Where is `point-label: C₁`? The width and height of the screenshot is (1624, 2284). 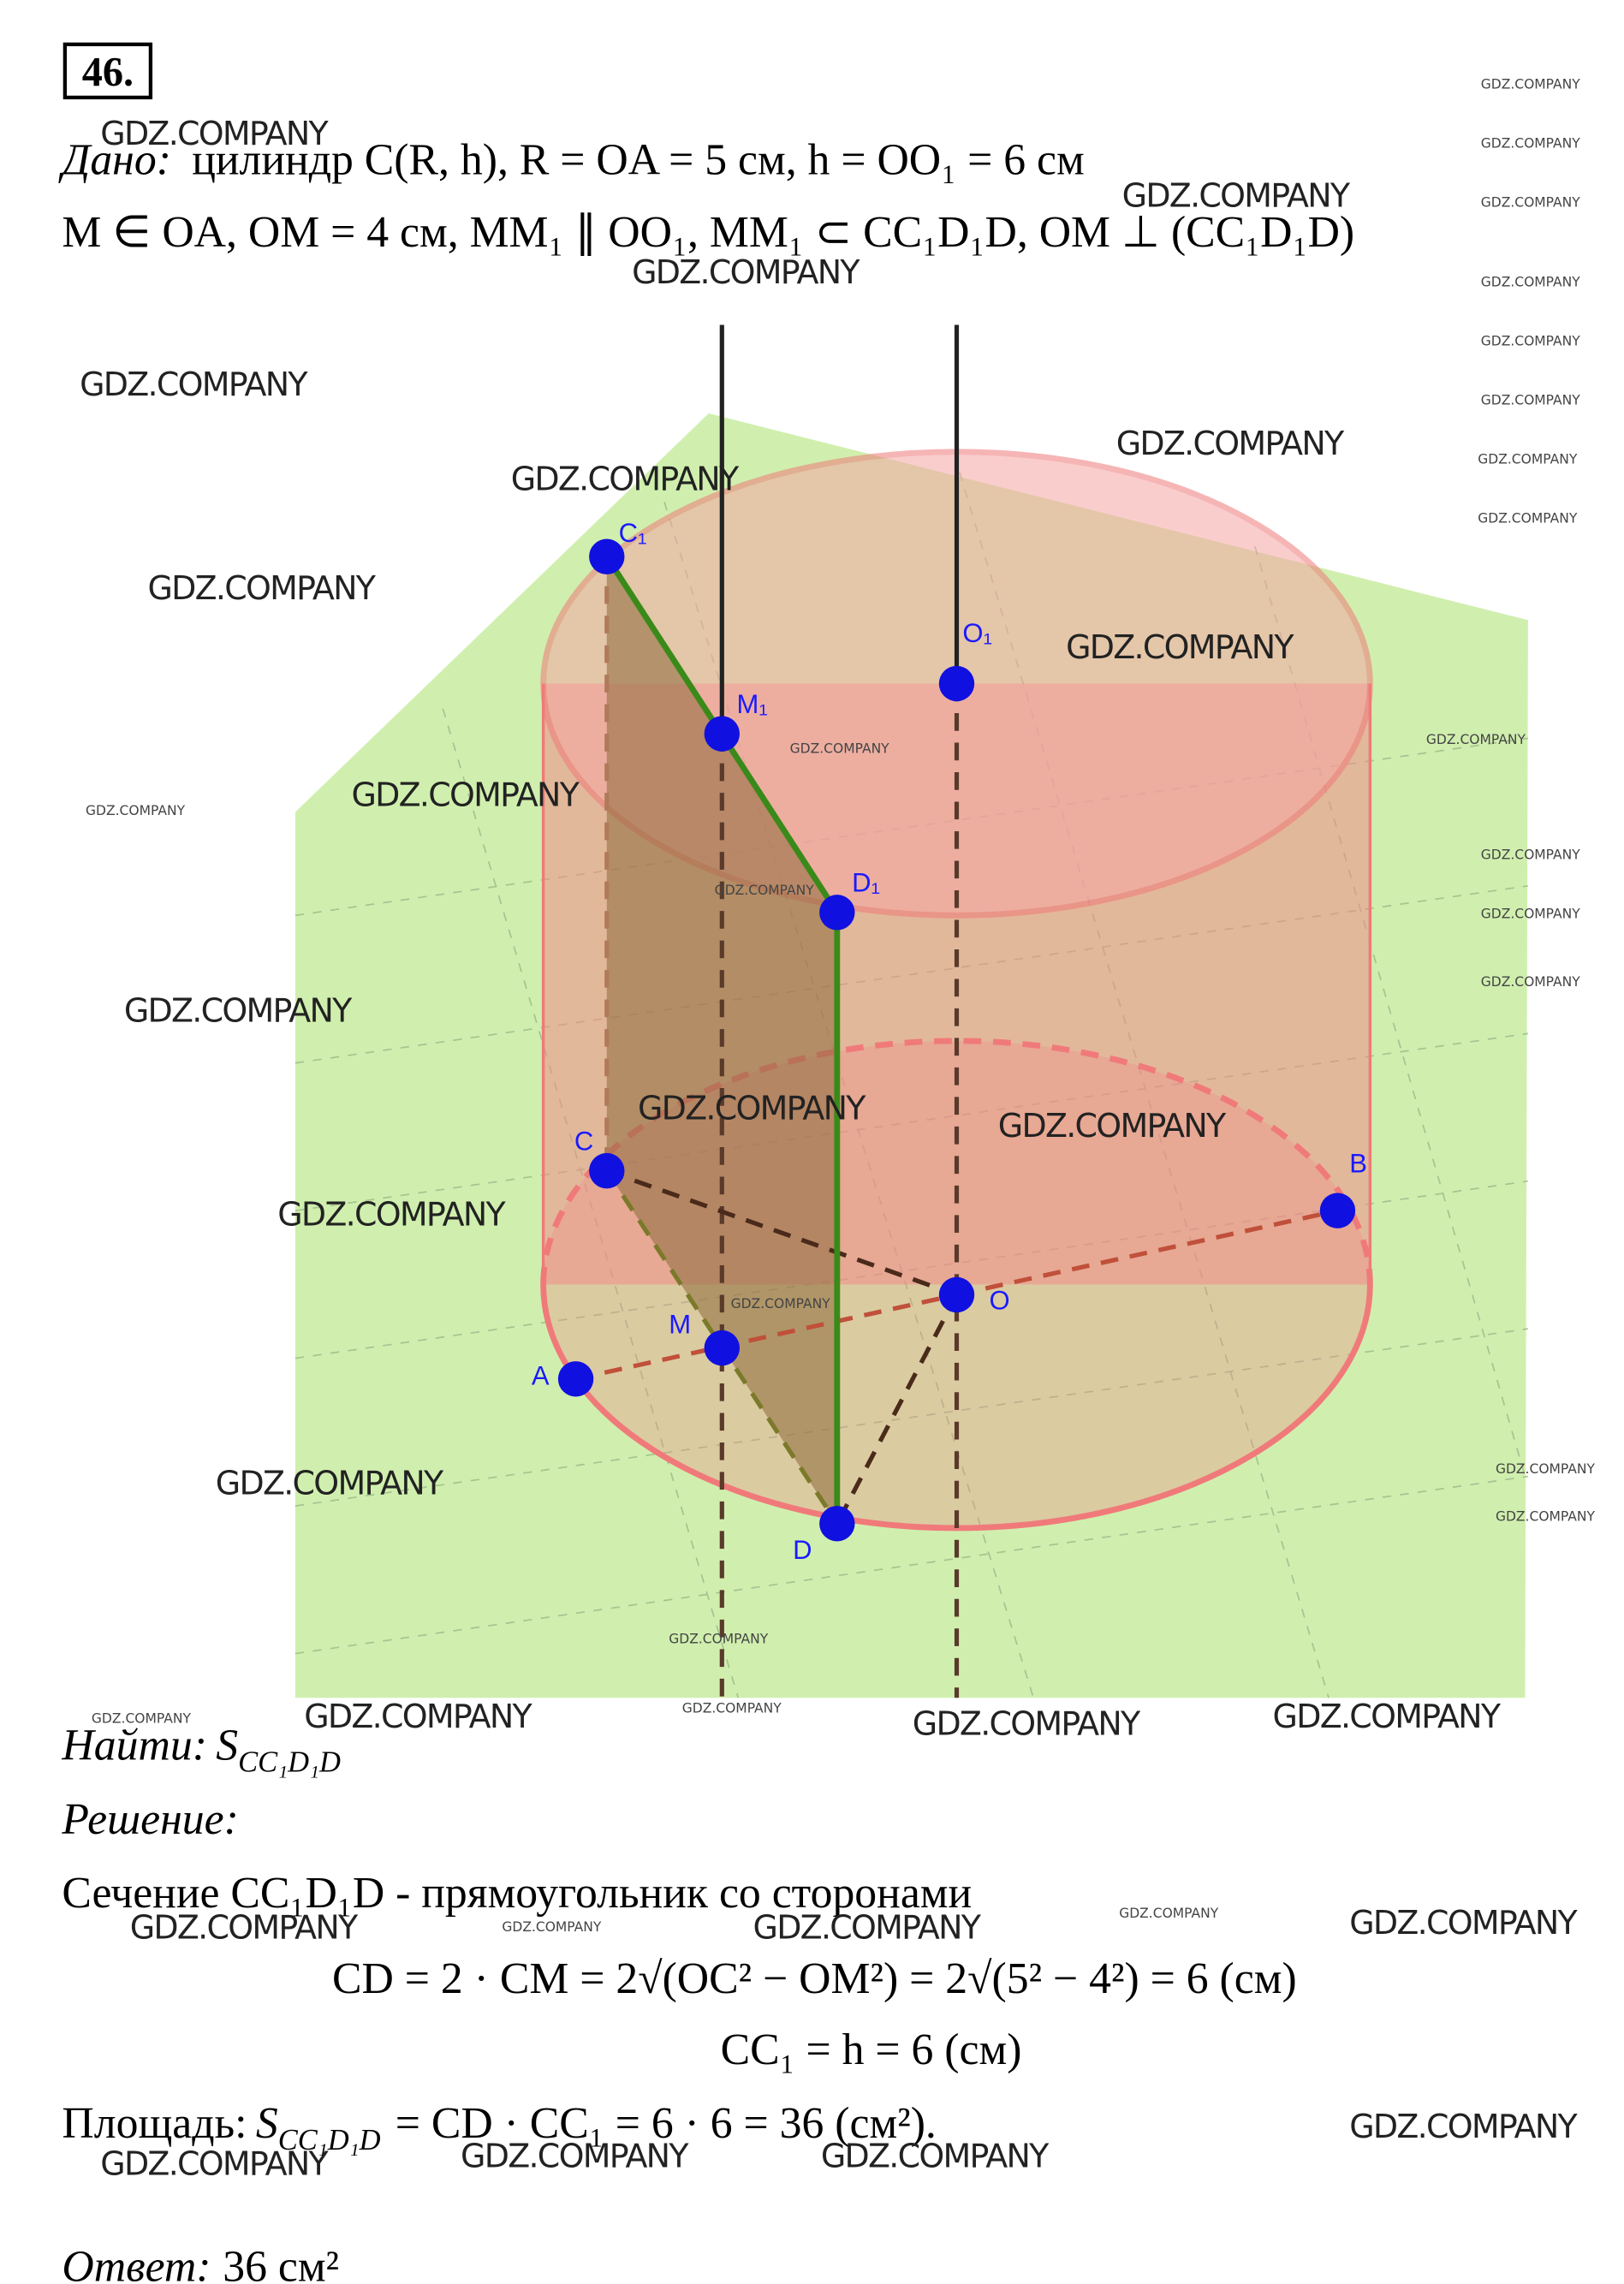
point-label: C₁ is located at coordinates (633, 533).